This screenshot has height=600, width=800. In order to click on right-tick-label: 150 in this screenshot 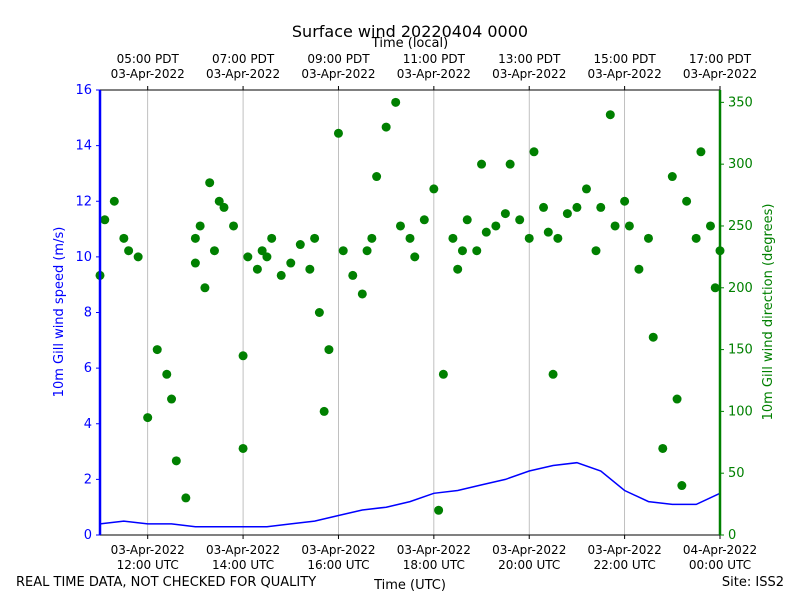, I will do `click(740, 350)`.